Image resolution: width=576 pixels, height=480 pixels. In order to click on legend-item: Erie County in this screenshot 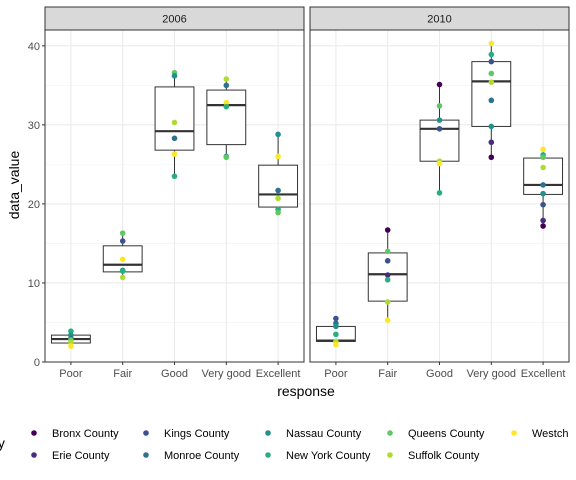, I will do `click(70, 456)`.